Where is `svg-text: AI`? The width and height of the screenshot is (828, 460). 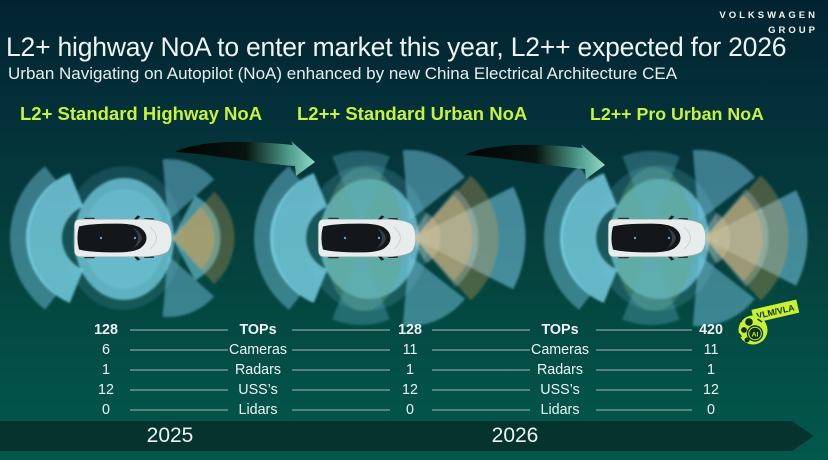 svg-text: AI is located at coordinates (755, 334).